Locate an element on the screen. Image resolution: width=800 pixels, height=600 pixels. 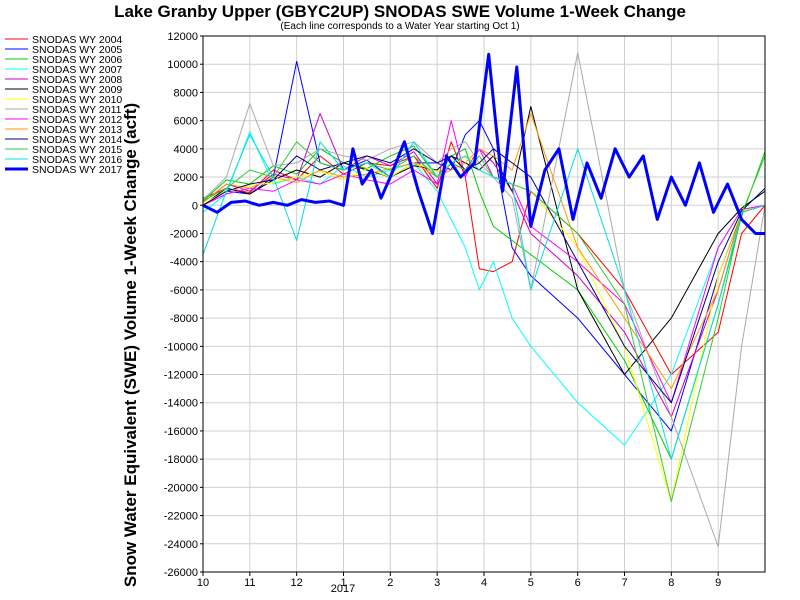
x-tick-label: 3 is located at coordinates (437, 583).